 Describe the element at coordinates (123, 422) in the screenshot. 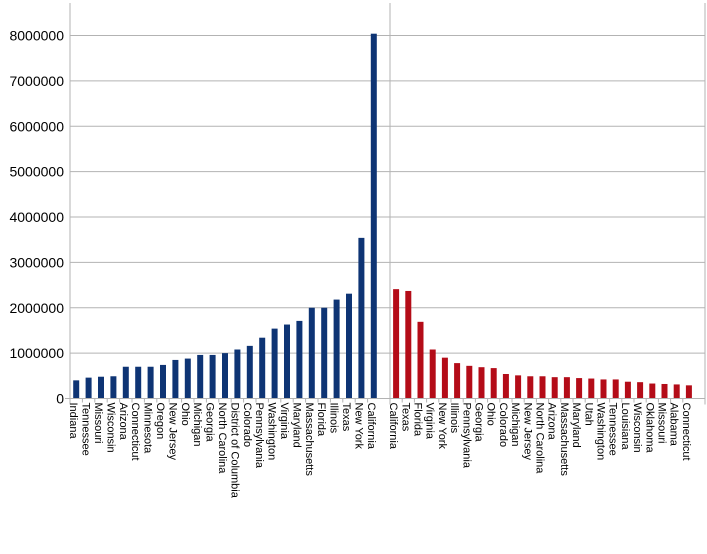

I see `category-label: Arizona` at that location.